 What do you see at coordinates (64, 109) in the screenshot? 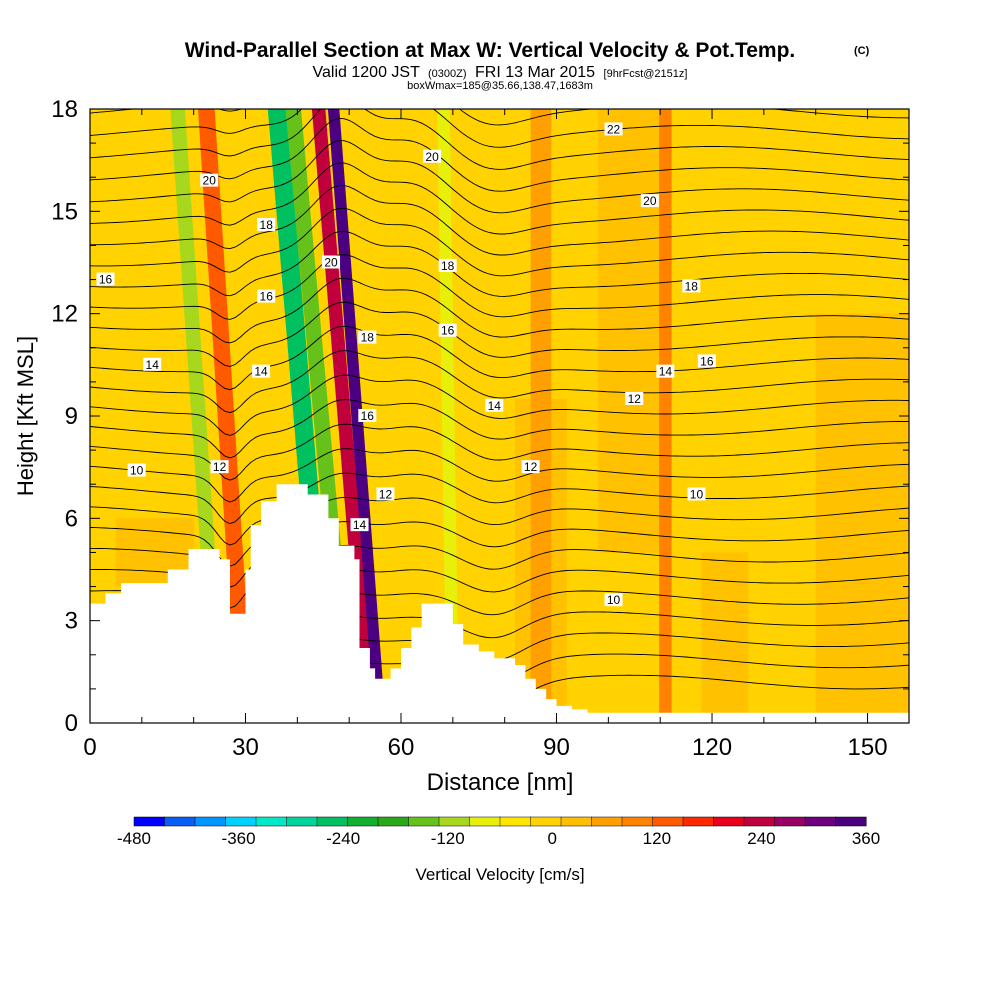
I see `y-tick-label: 18` at bounding box center [64, 109].